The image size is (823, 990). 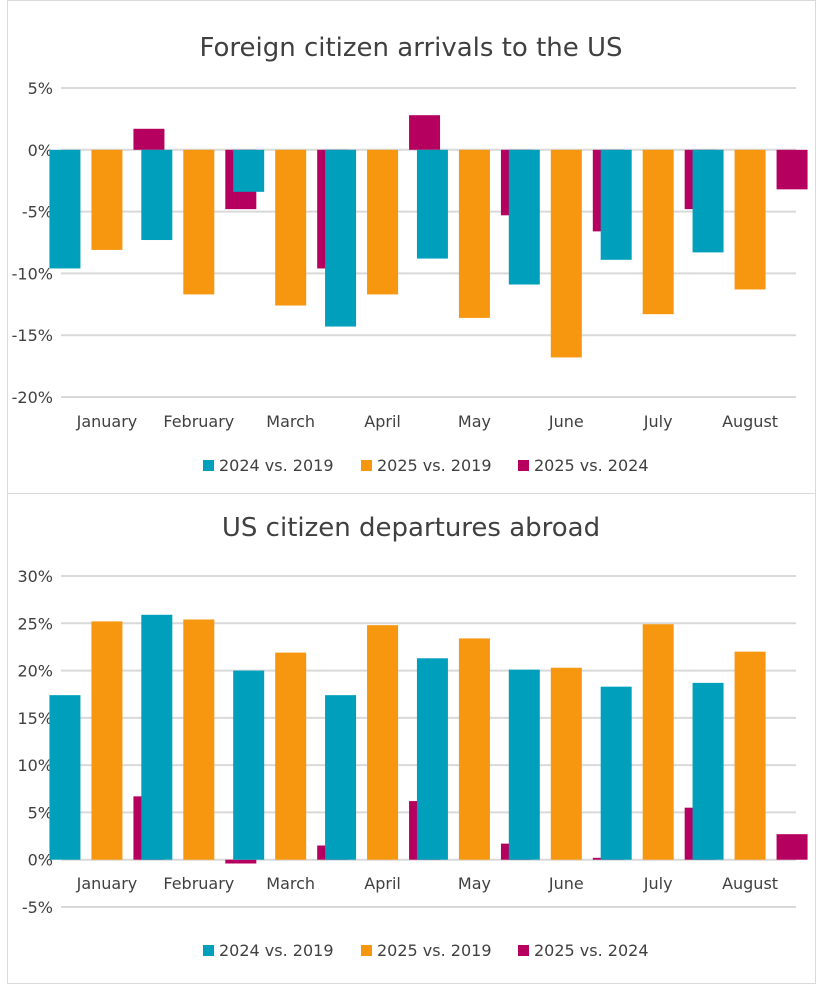 What do you see at coordinates (410, 48) in the screenshot?
I see `chart-title: Foreign citizen arrivals to the US` at bounding box center [410, 48].